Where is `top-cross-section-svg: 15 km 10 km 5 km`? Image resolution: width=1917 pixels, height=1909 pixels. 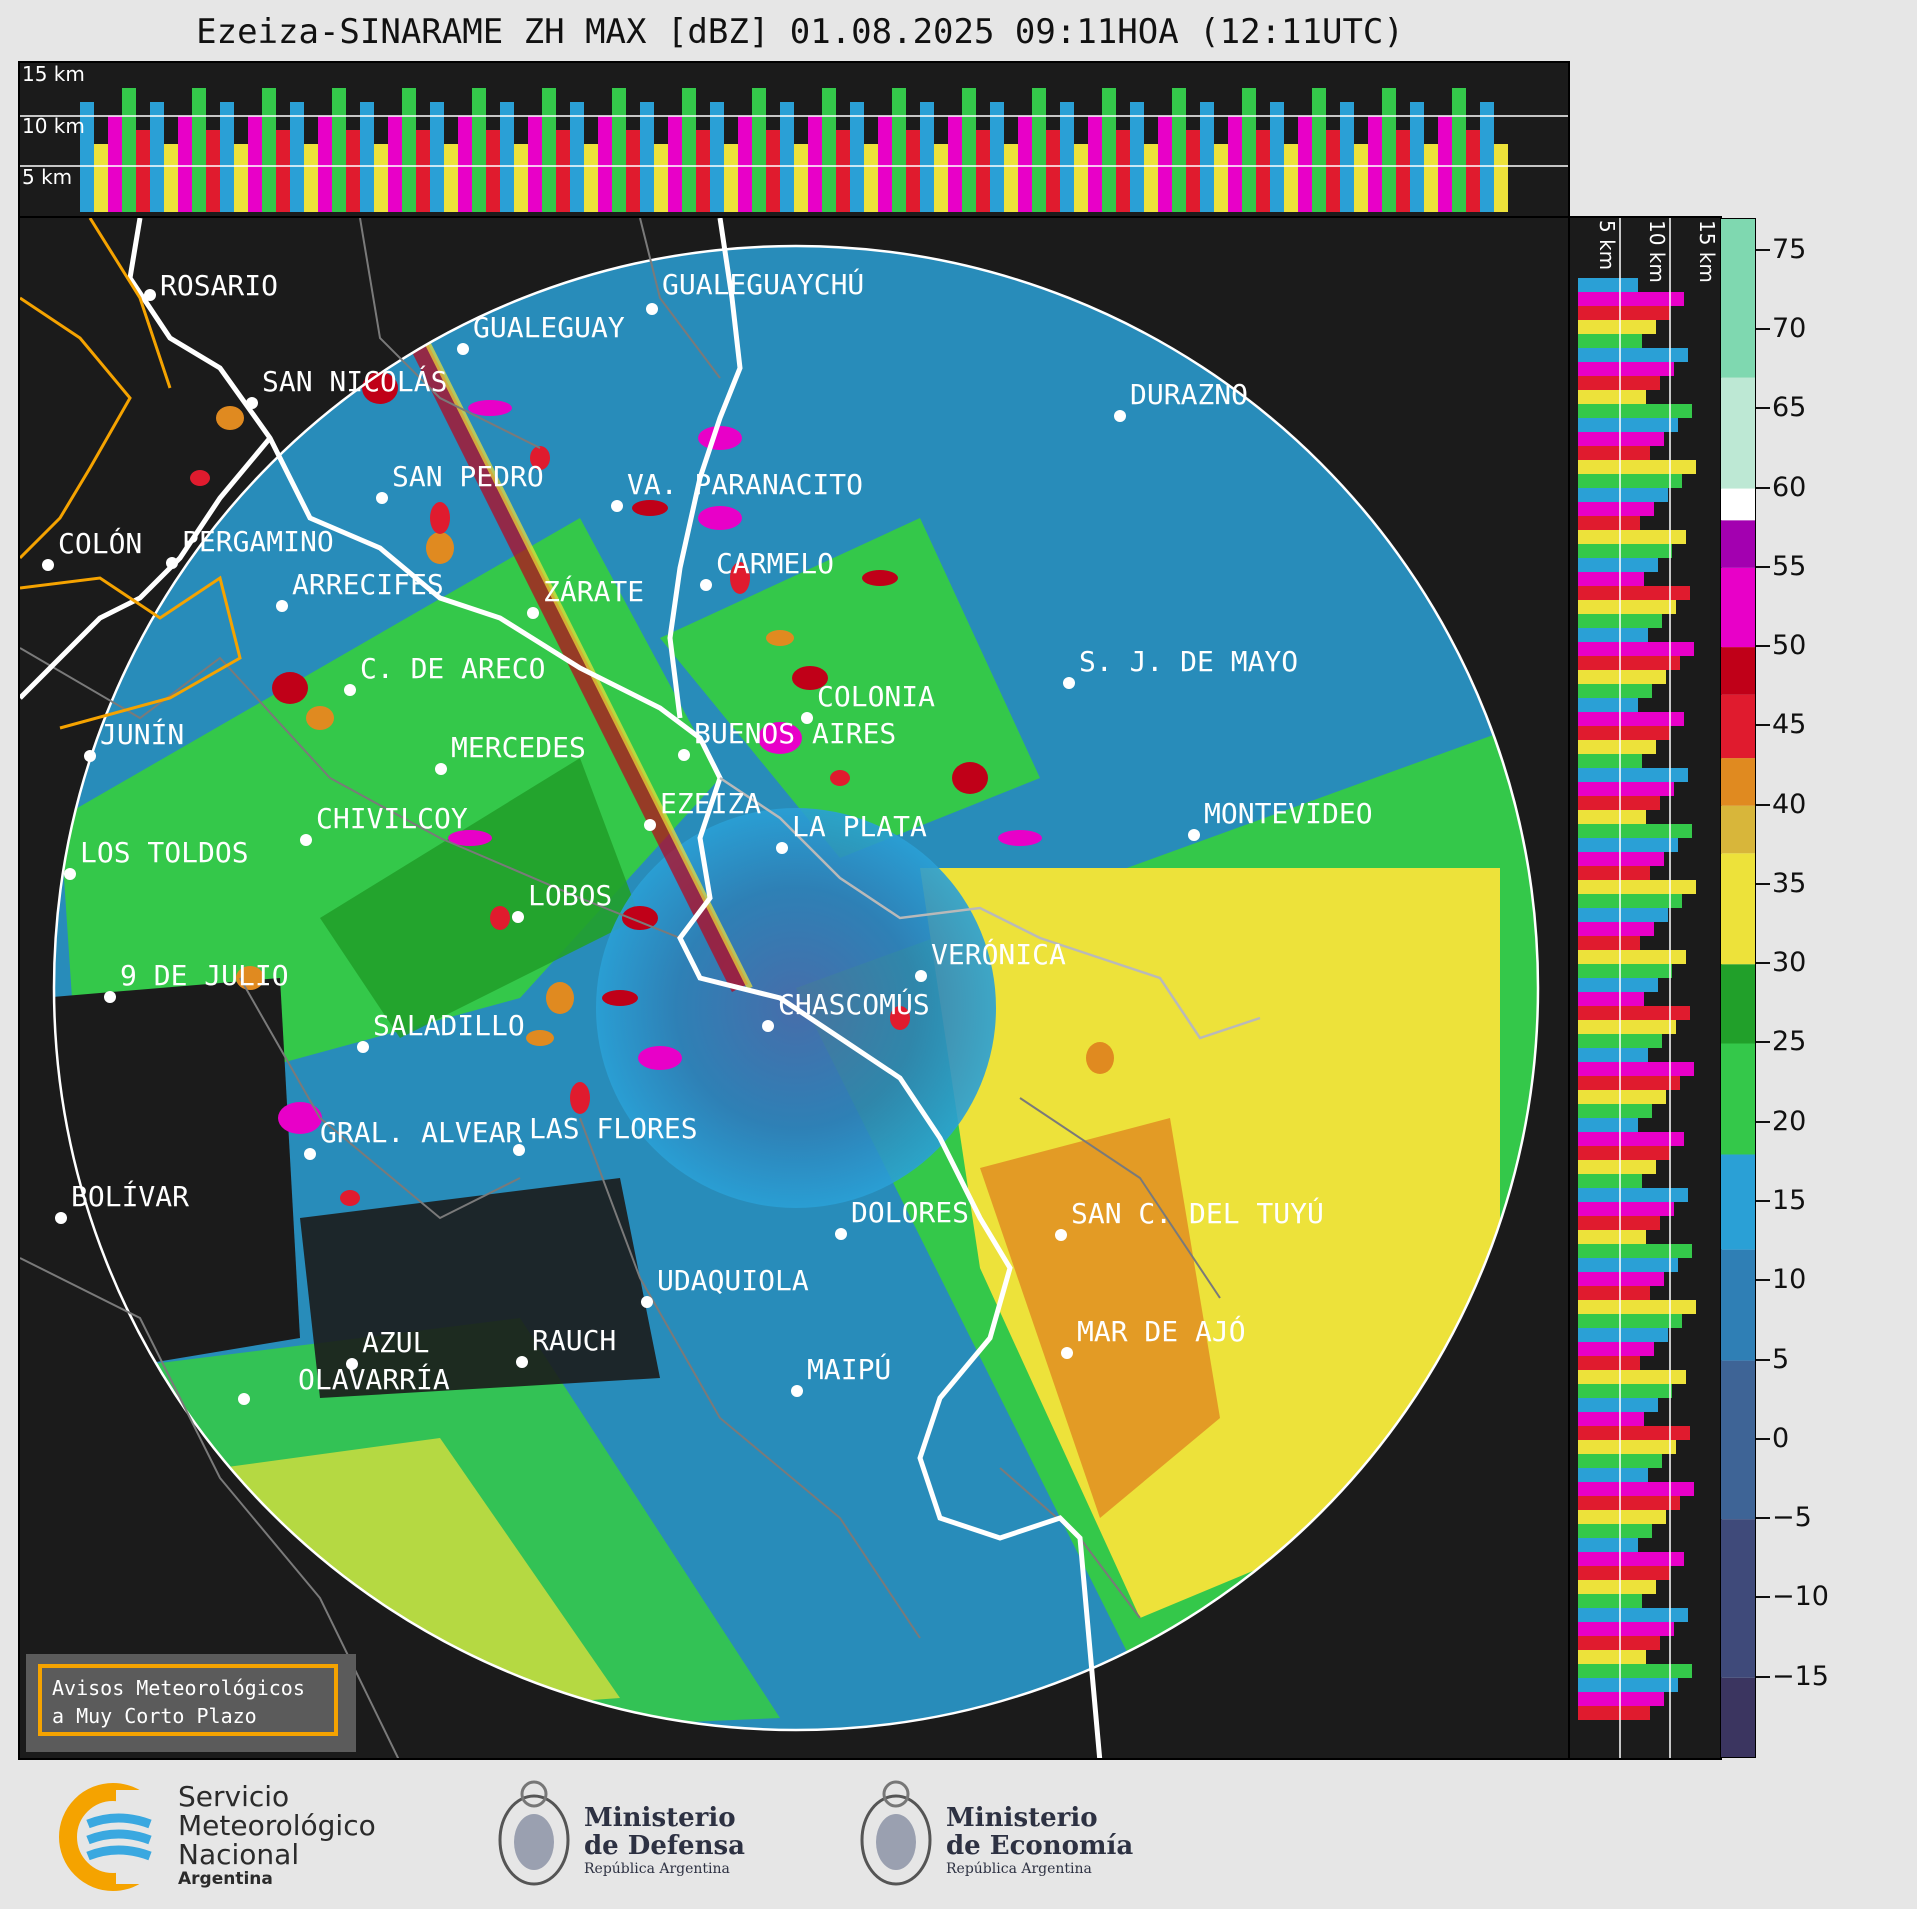
top-cross-section-svg: 15 km 10 km 5 km is located at coordinates (794, 137).